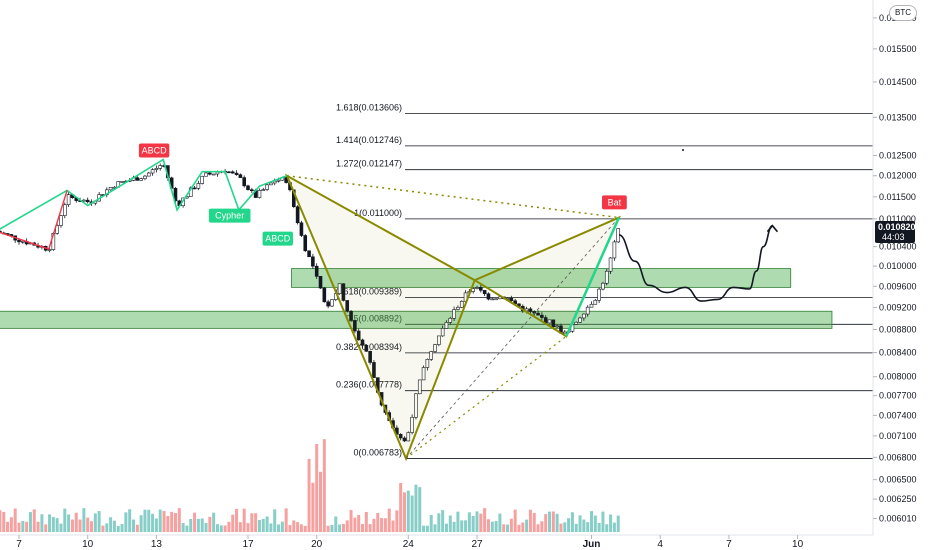 The height and width of the screenshot is (550, 932). What do you see at coordinates (898, 329) in the screenshot?
I see `y-tick-label: 0.008800` at bounding box center [898, 329].